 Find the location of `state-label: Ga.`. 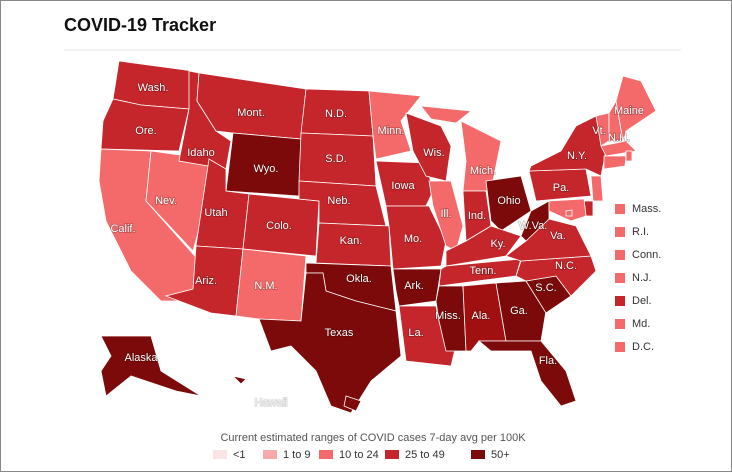

state-label: Ga. is located at coordinates (519, 311).